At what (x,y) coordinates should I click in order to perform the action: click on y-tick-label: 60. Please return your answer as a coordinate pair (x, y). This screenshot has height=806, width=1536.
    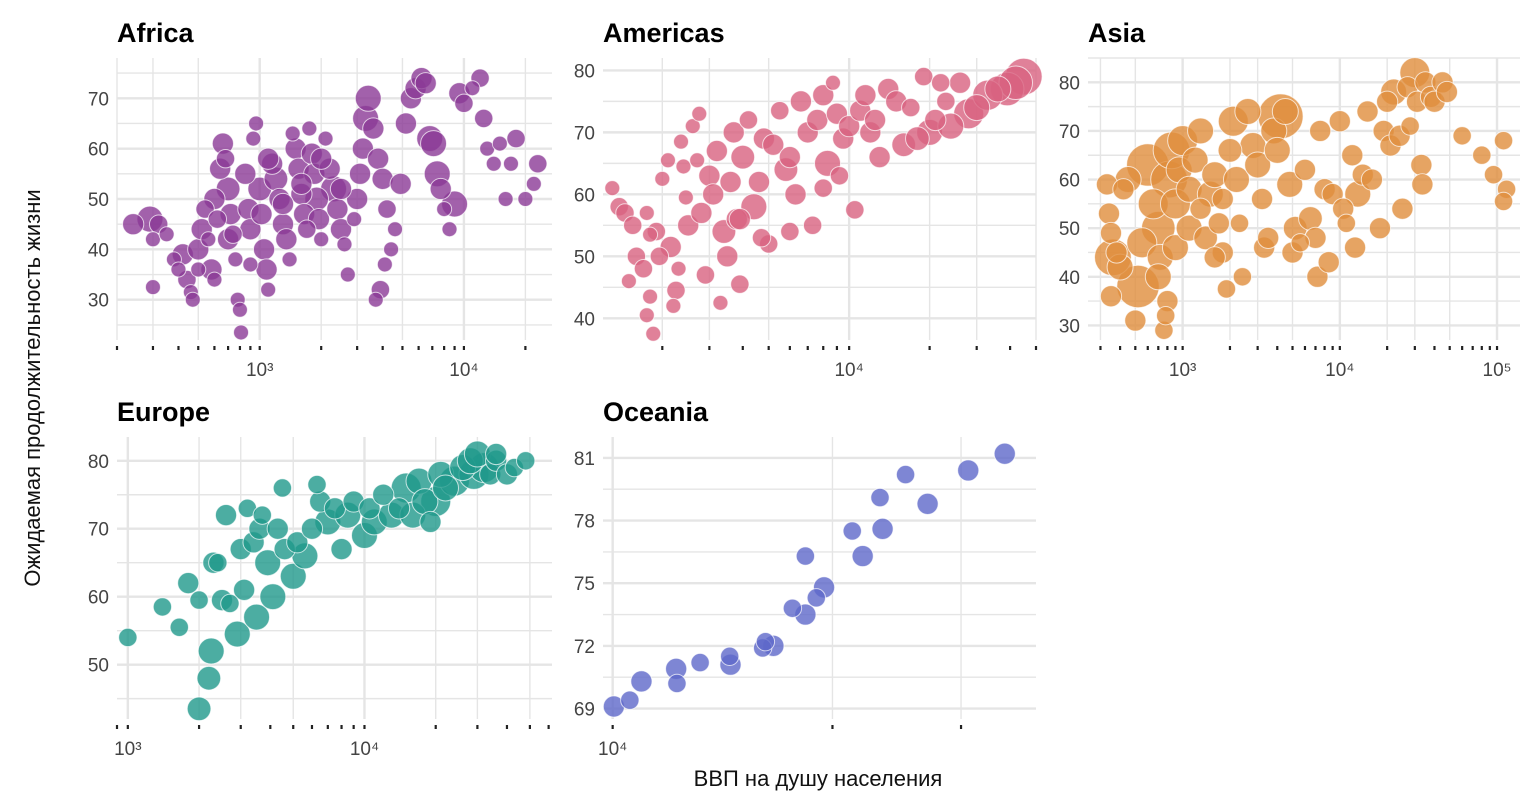
    Looking at the image, I should click on (98, 598).